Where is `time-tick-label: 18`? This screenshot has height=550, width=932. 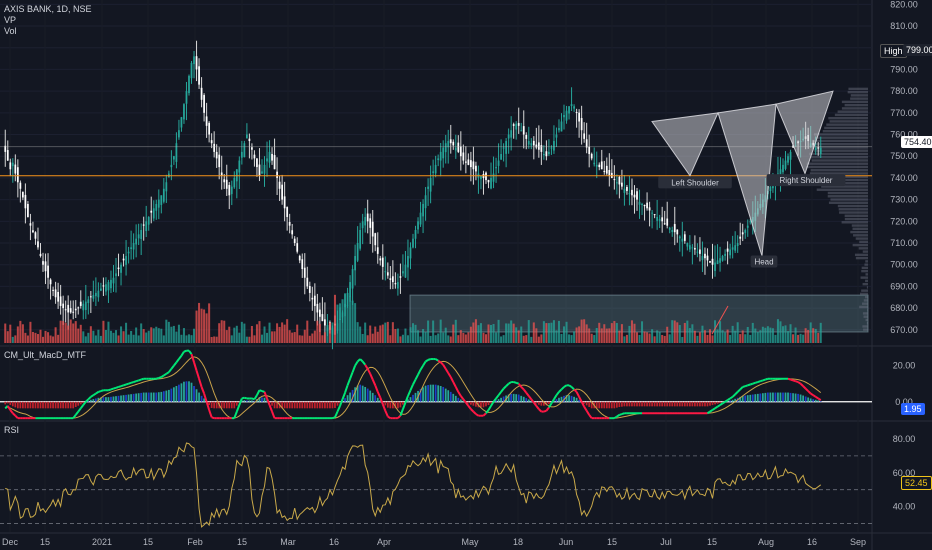
time-tick-label: 18 is located at coordinates (518, 542).